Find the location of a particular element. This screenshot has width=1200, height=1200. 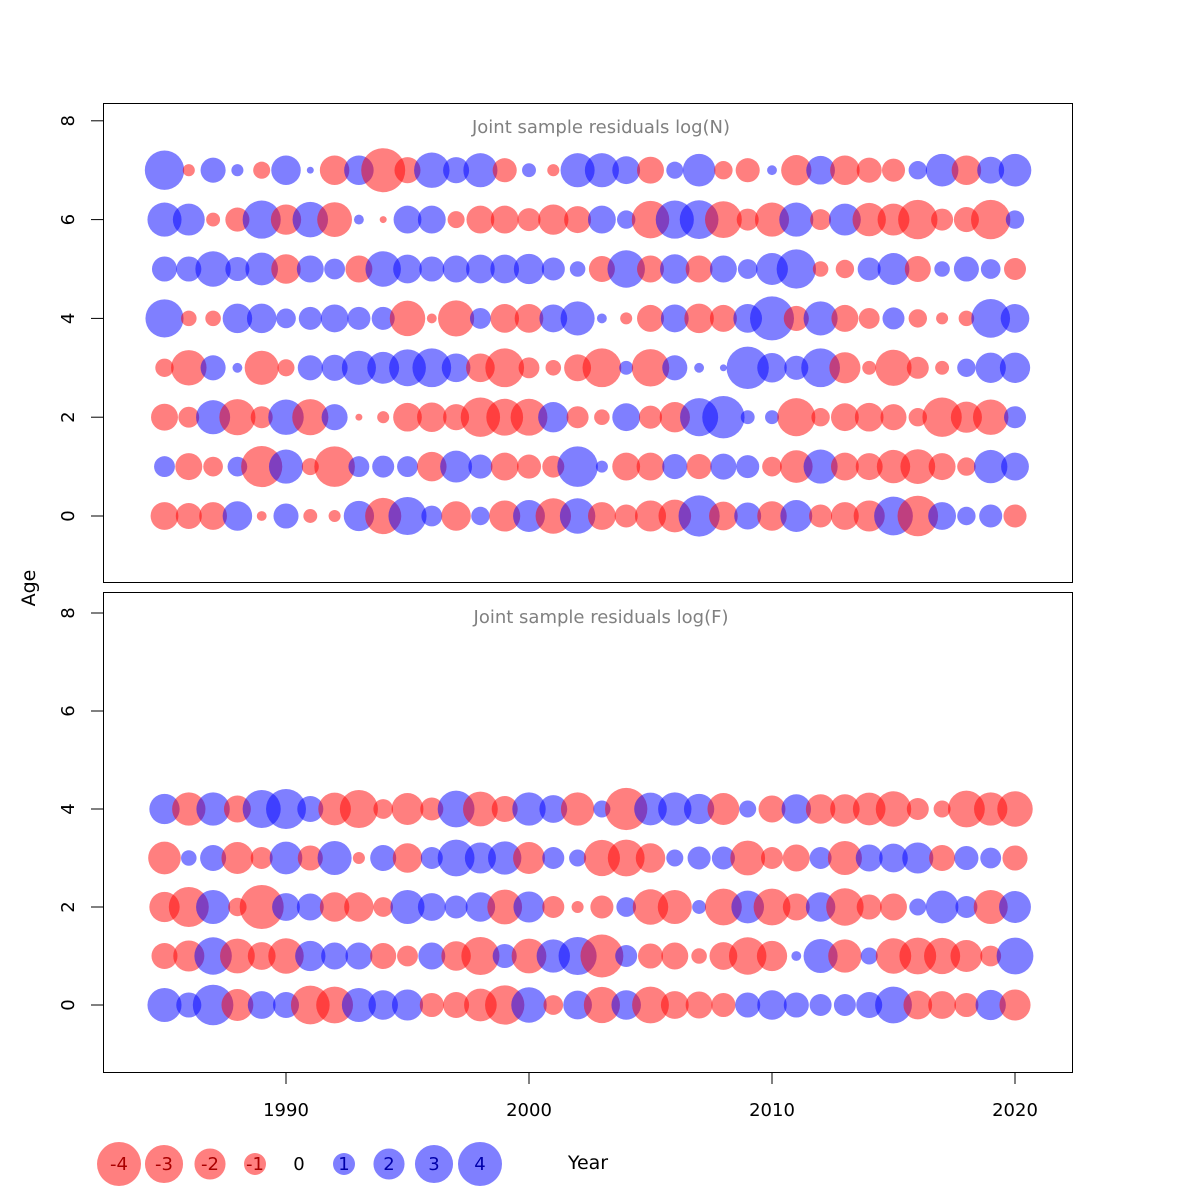

bubble-group-log-f is located at coordinates (590, 906).